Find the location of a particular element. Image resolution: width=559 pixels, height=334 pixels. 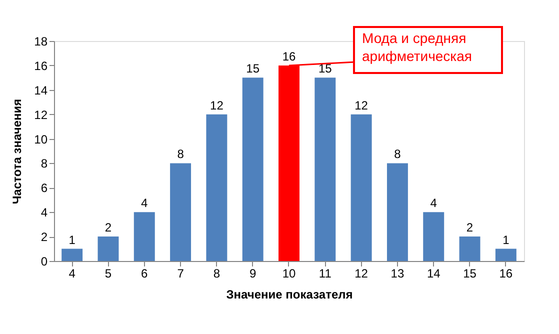

x-tick-label: 12 is located at coordinates (361, 273).